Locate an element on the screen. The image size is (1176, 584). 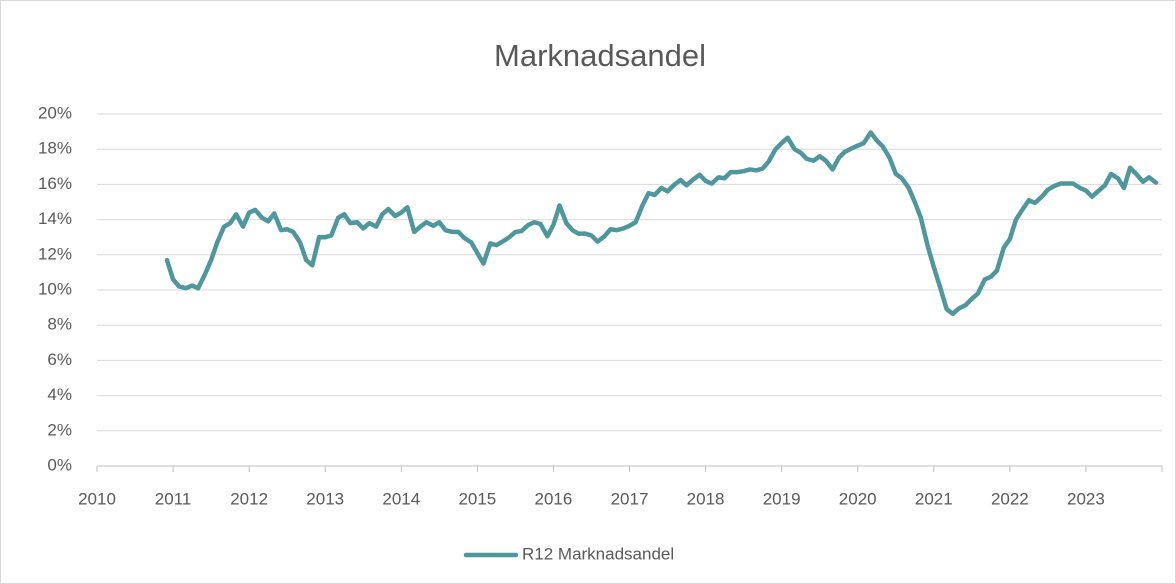
y-tick-label: 0% is located at coordinates (59, 464).